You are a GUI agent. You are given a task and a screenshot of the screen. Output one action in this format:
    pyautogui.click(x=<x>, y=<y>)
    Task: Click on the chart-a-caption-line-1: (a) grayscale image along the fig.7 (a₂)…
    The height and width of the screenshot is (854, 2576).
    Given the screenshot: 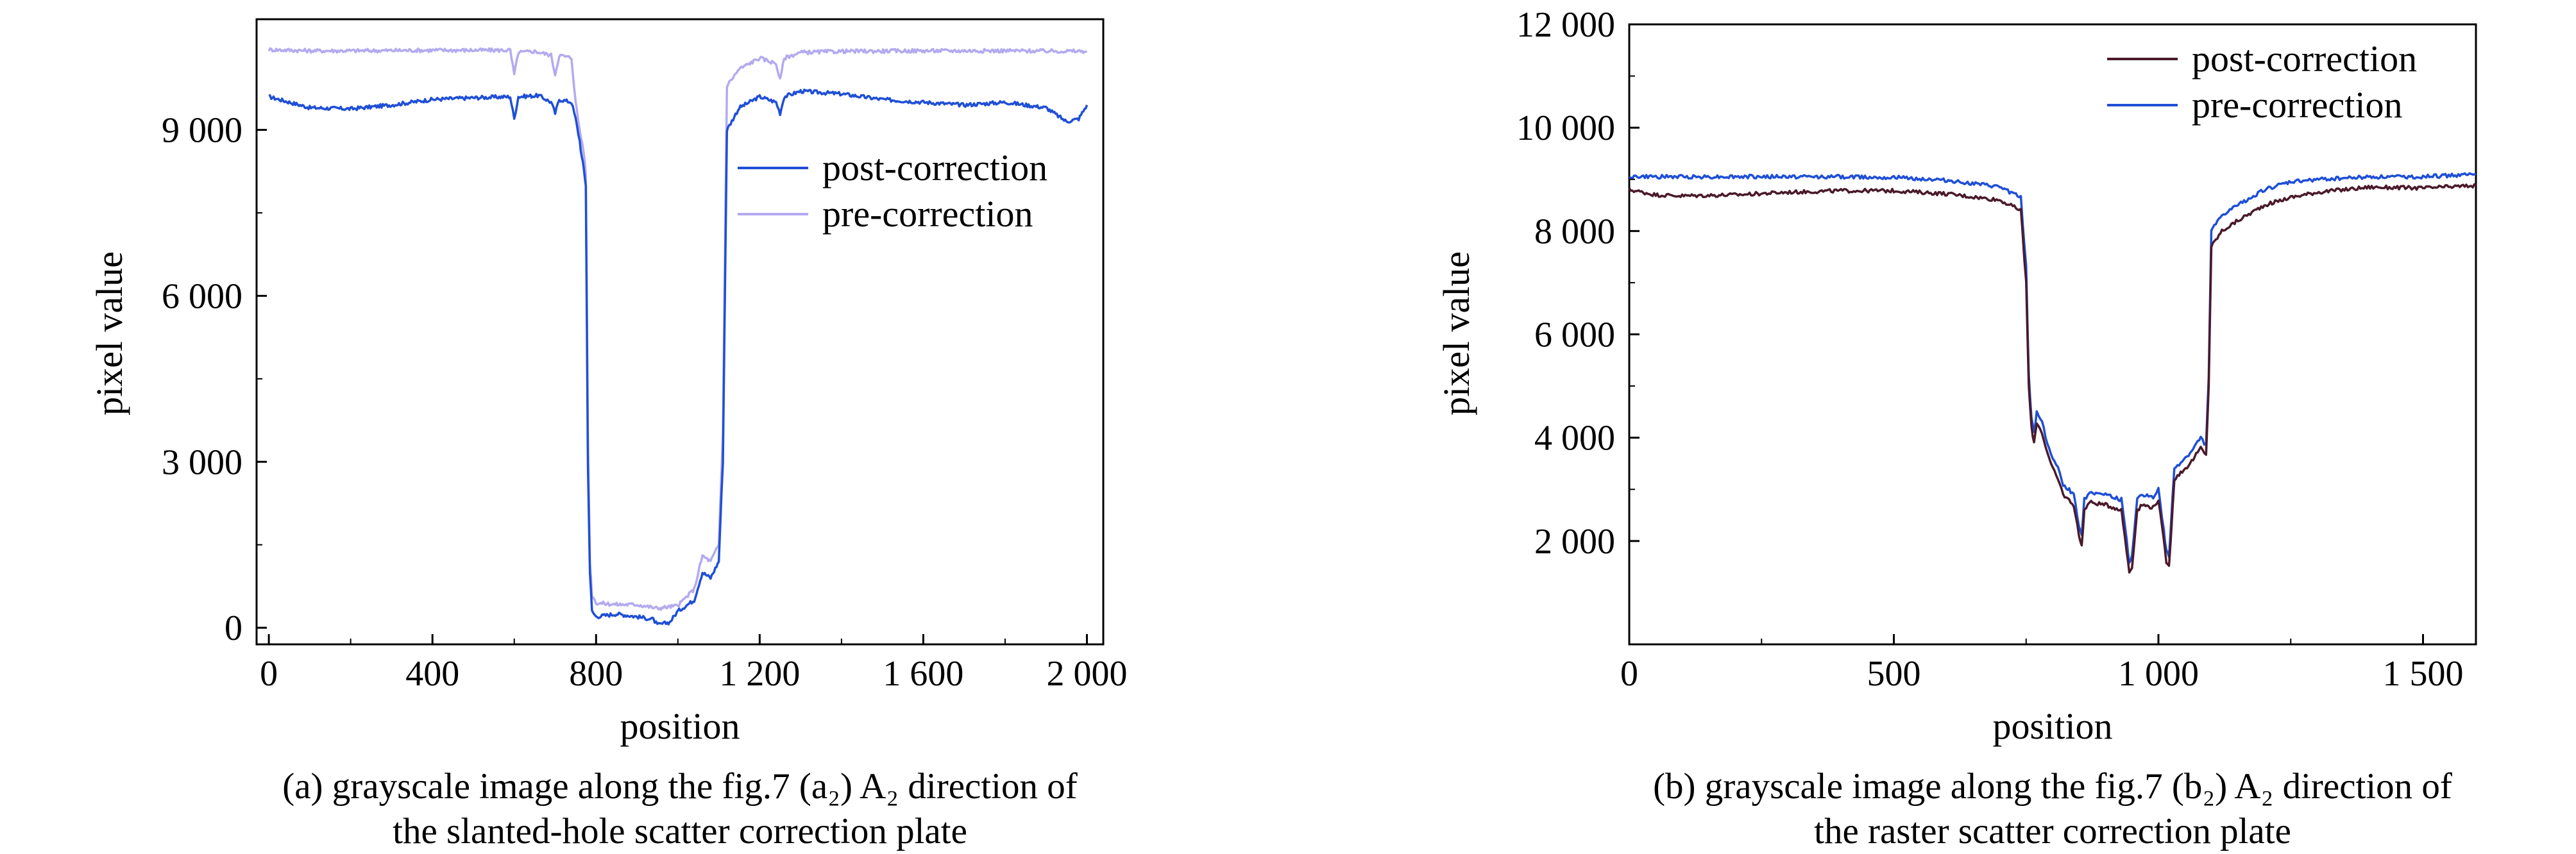 What is the action you would take?
    pyautogui.click(x=679, y=786)
    